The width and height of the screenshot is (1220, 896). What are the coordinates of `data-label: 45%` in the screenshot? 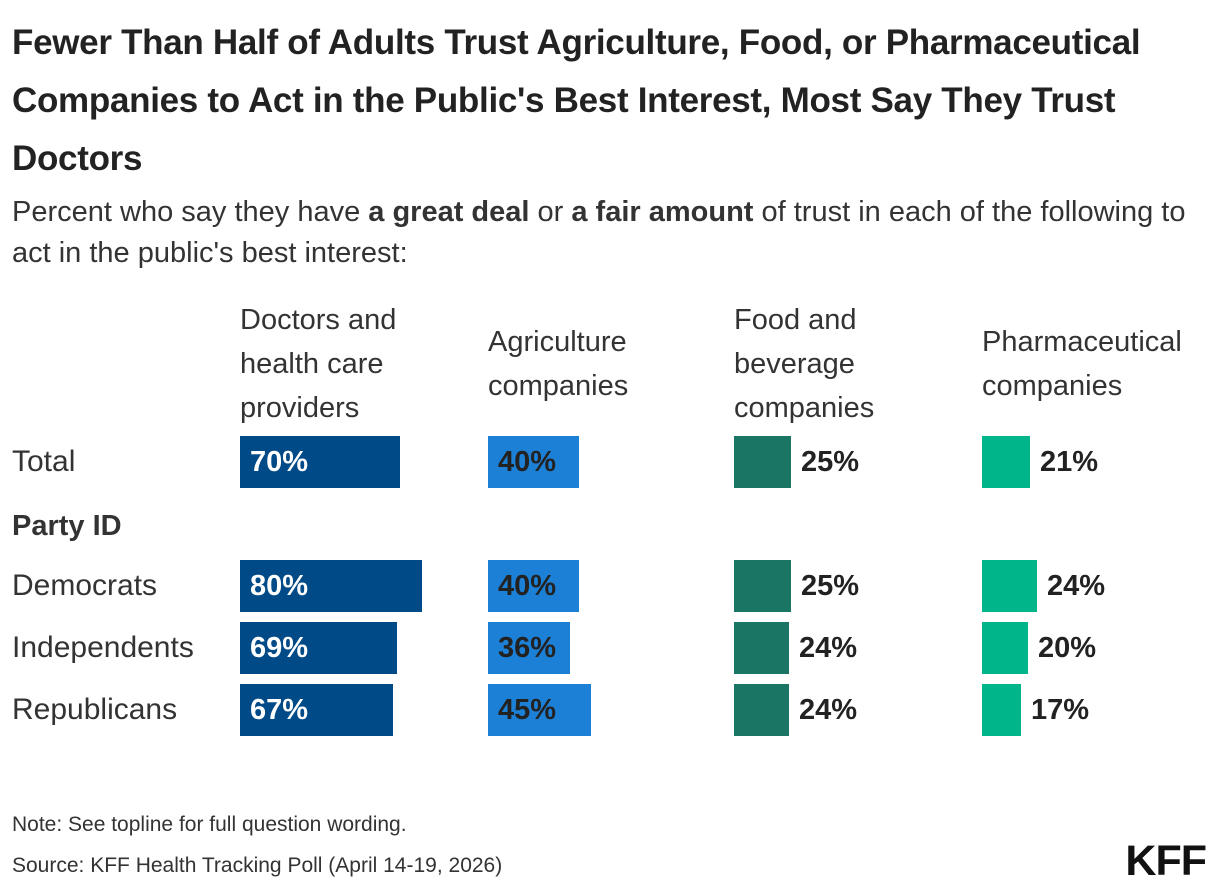 It's located at (527, 710).